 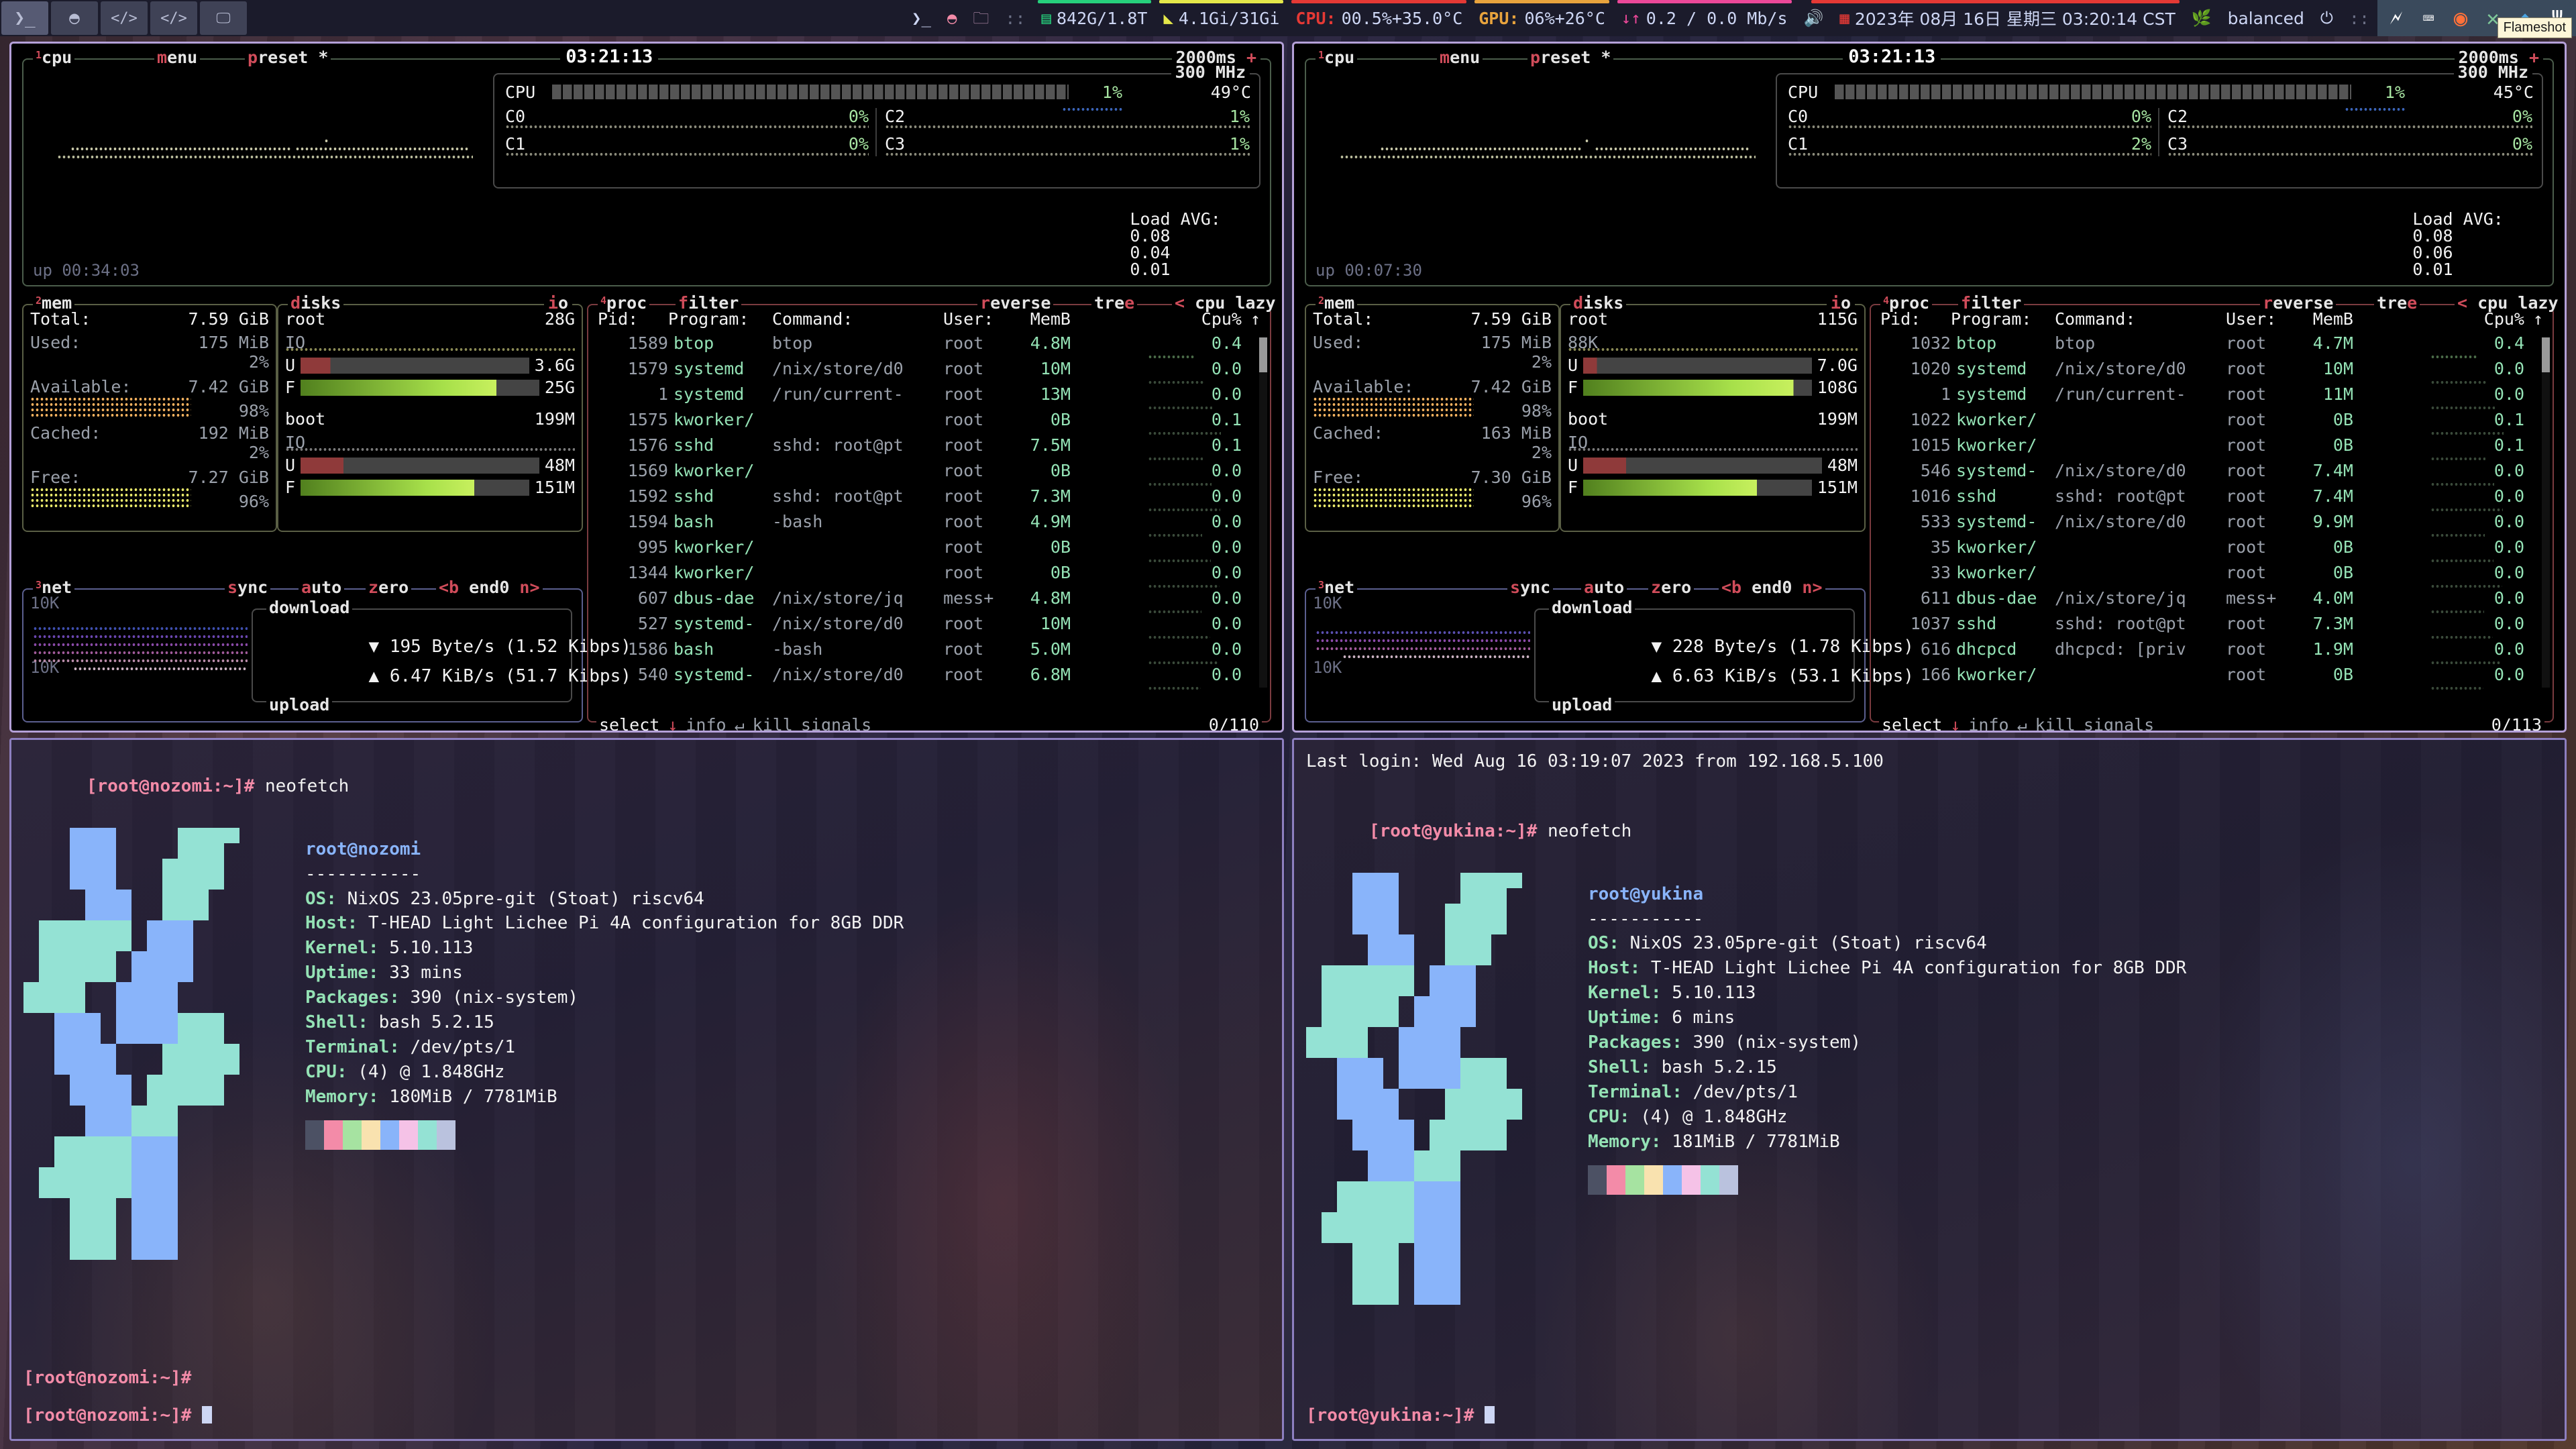 What do you see at coordinates (1050, 319) in the screenshot?
I see `proc-col-mem: MemB` at bounding box center [1050, 319].